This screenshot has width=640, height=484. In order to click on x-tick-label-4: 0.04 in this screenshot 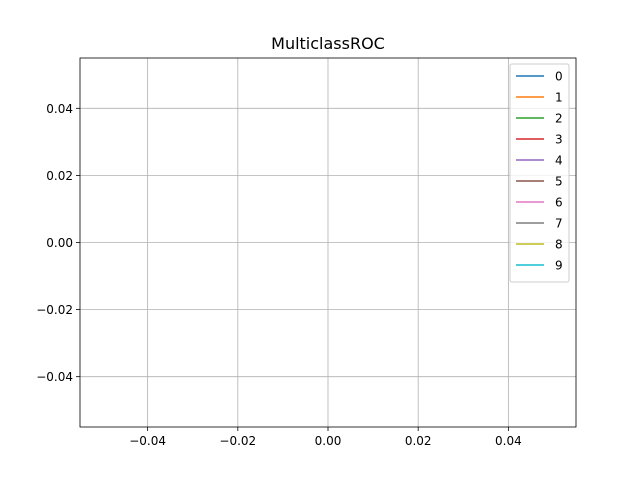, I will do `click(508, 441)`.